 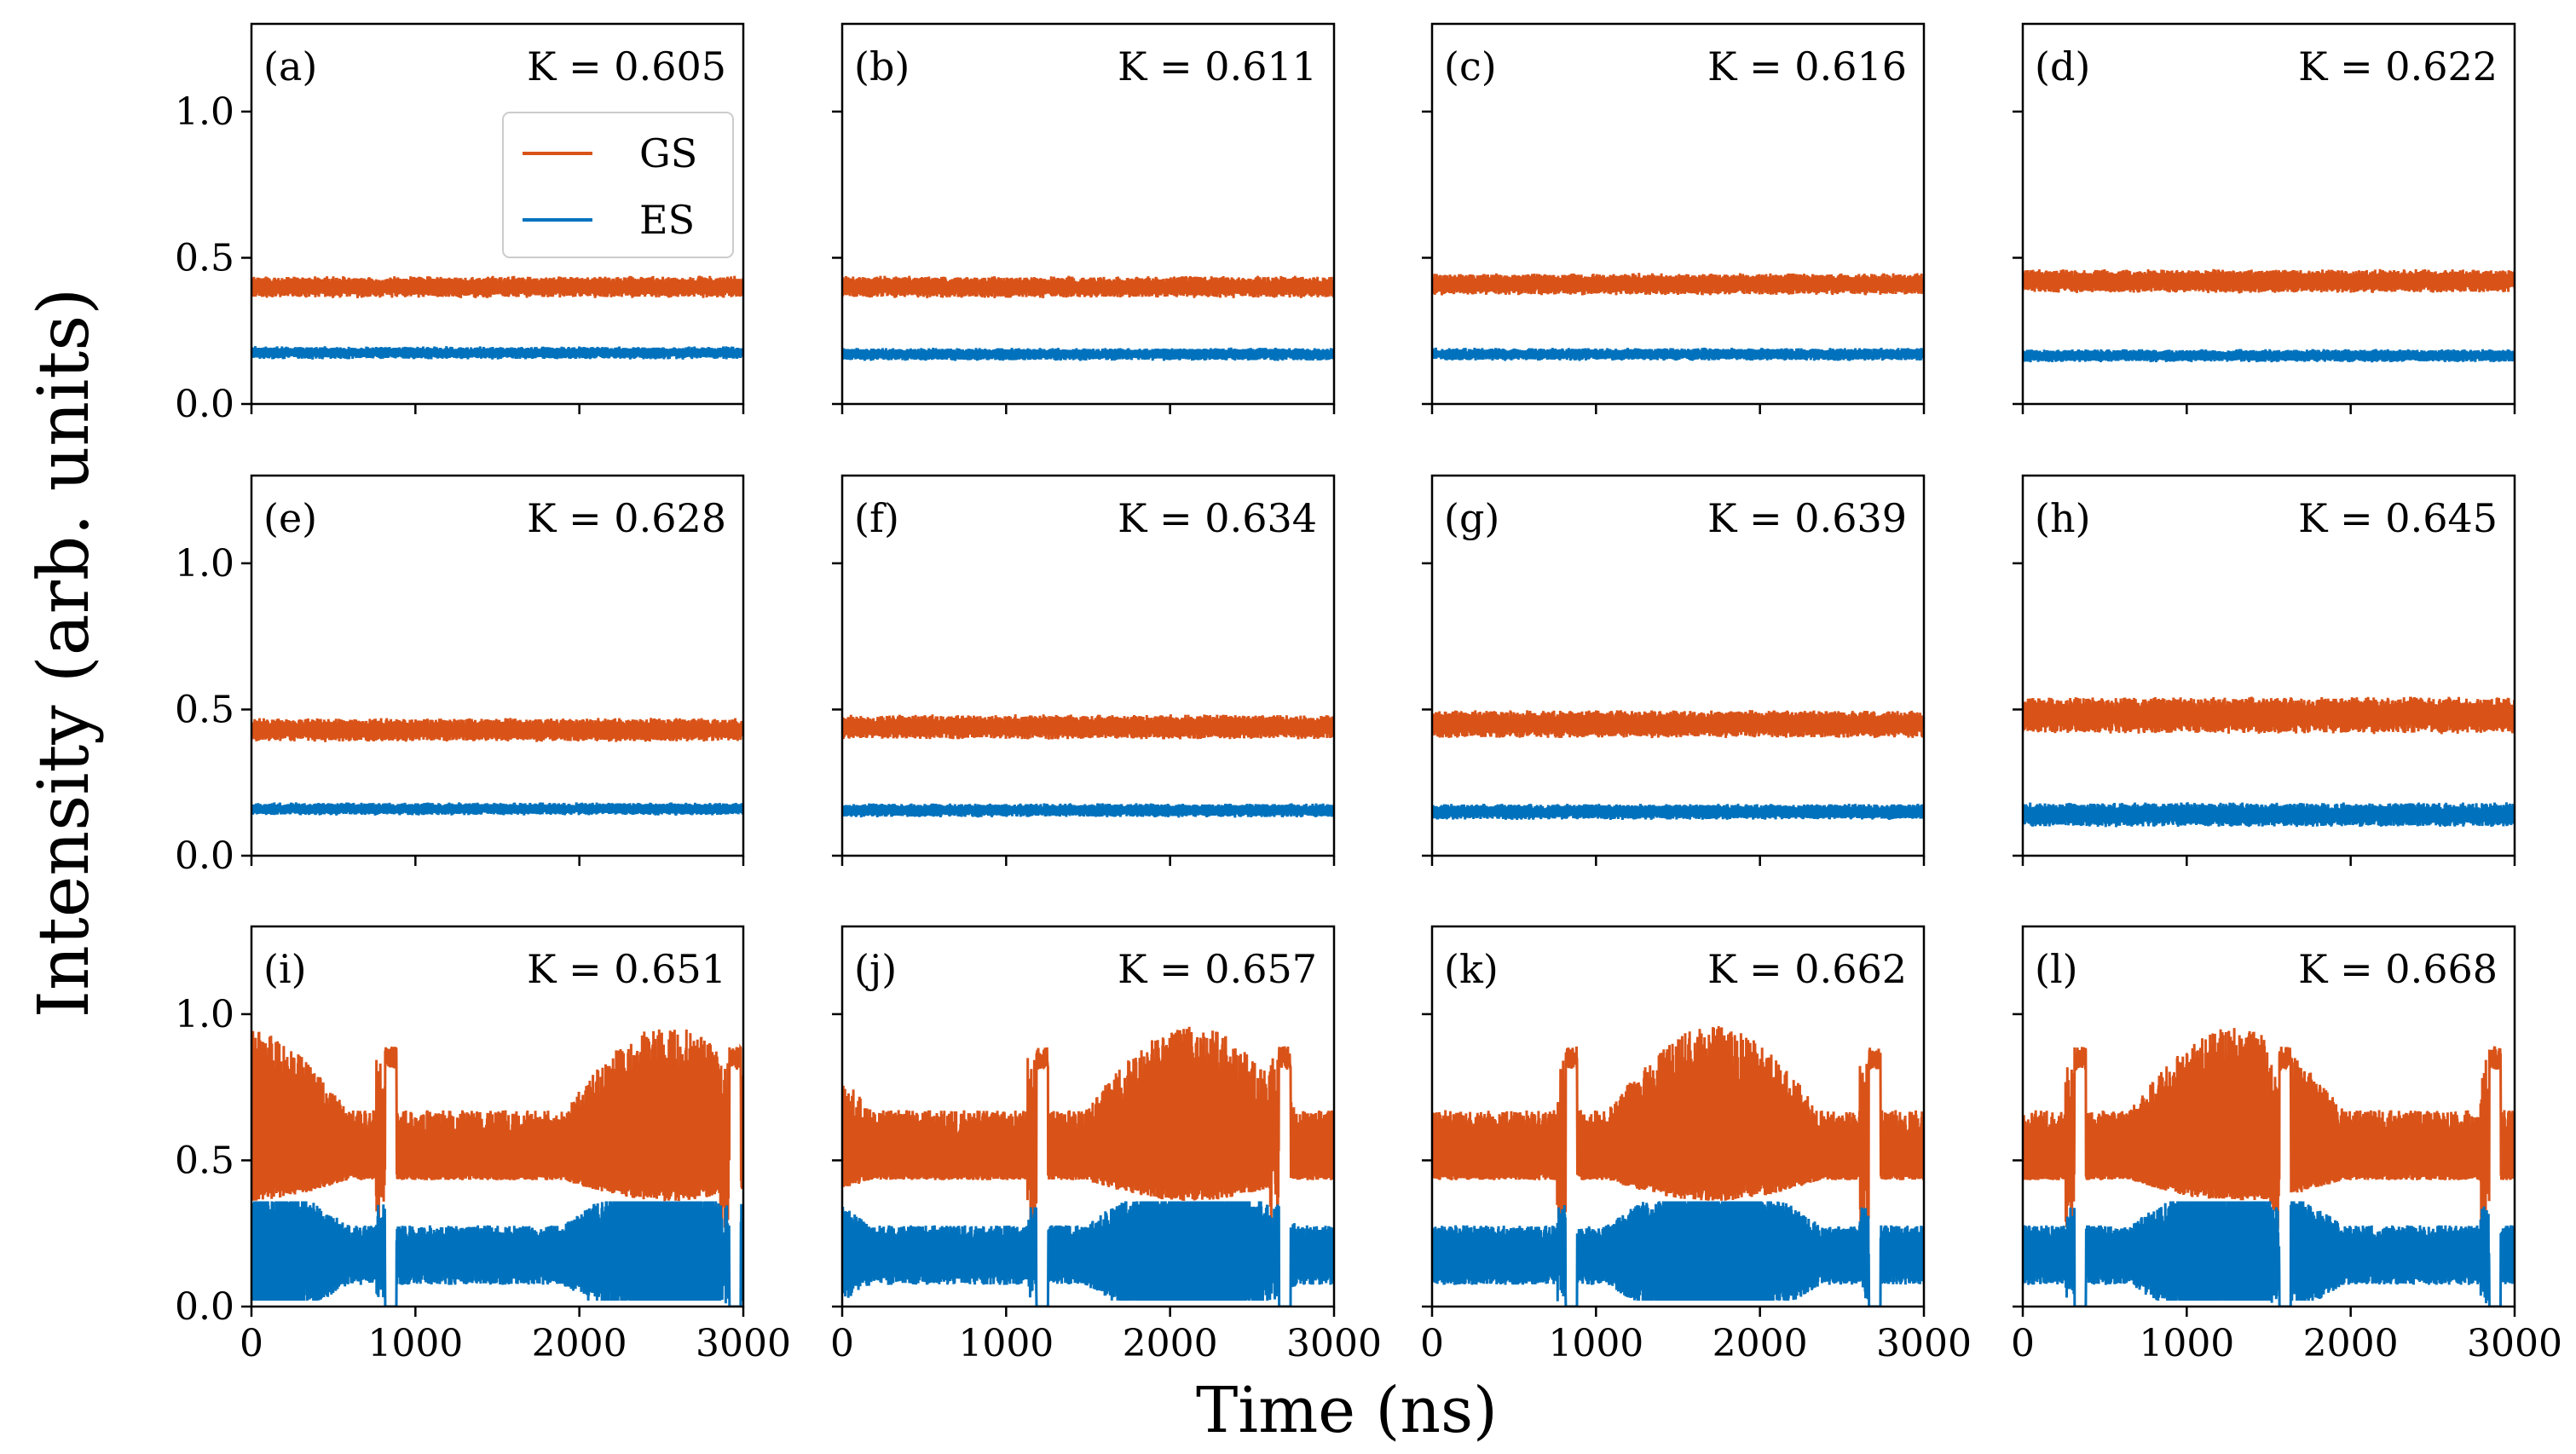 I want to click on panel-k-value: K = 0.611, so click(x=1217, y=66).